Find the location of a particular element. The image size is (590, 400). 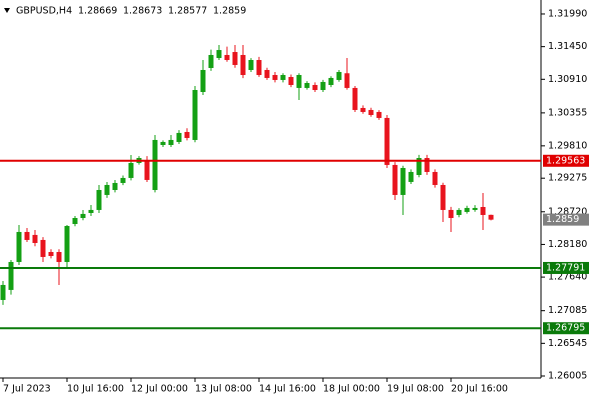

y-tick-label: 1.27640 is located at coordinates (567, 277).